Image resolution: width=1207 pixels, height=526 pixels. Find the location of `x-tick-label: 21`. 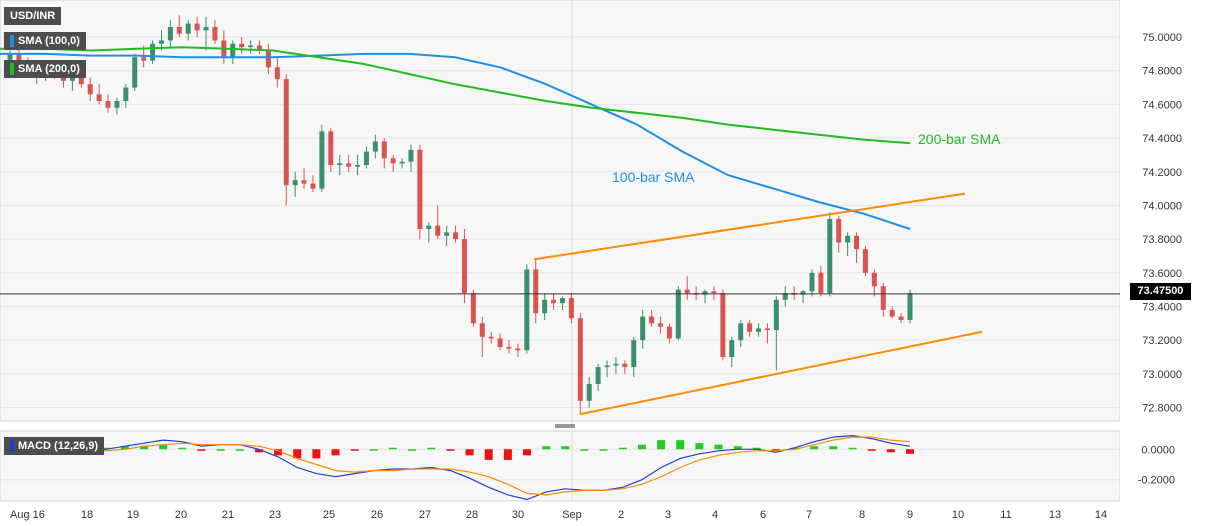

x-tick-label: 21 is located at coordinates (228, 515).